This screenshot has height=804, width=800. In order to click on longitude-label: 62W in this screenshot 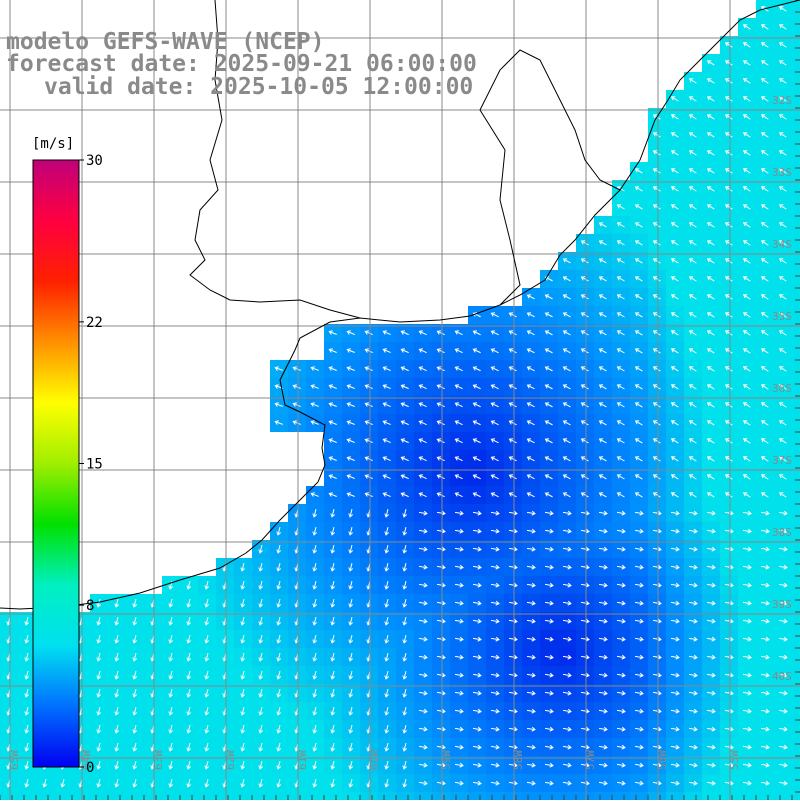, I will do `click(230, 760)`.